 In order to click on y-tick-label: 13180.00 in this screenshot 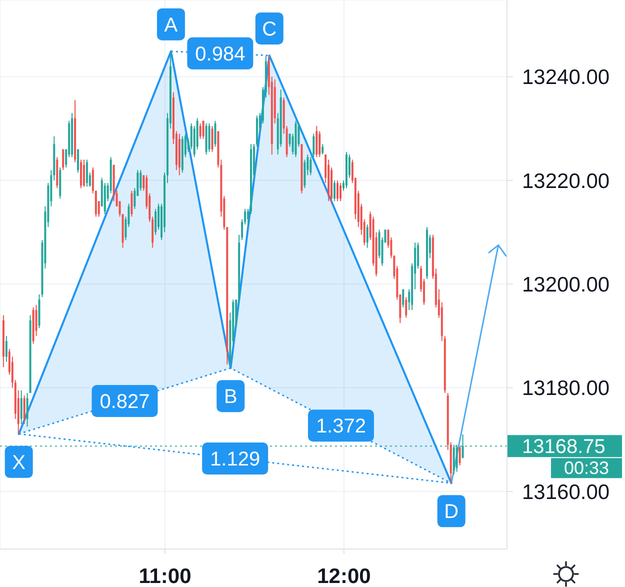, I will do `click(566, 388)`.